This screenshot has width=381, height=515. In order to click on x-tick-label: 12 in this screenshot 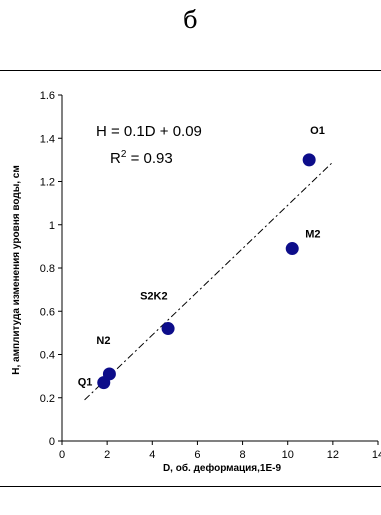, I will do `click(333, 455)`.